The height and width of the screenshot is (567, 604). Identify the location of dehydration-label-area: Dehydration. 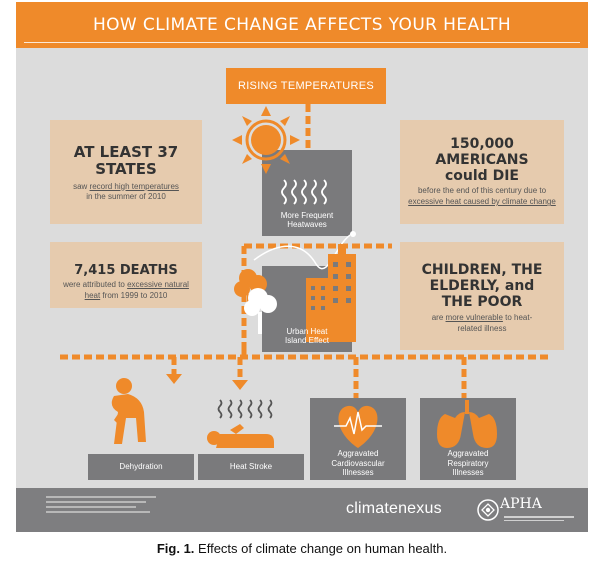
(141, 467).